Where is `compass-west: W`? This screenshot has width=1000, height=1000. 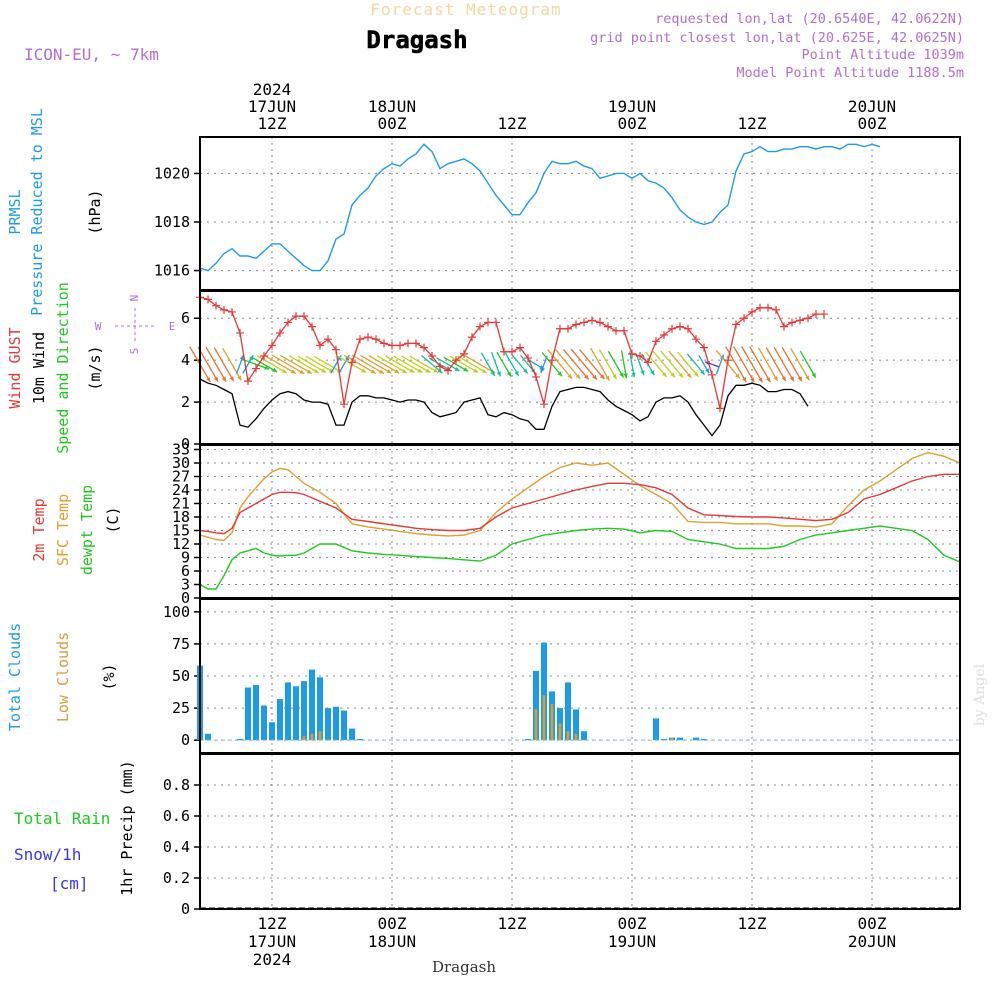 compass-west: W is located at coordinates (98, 326).